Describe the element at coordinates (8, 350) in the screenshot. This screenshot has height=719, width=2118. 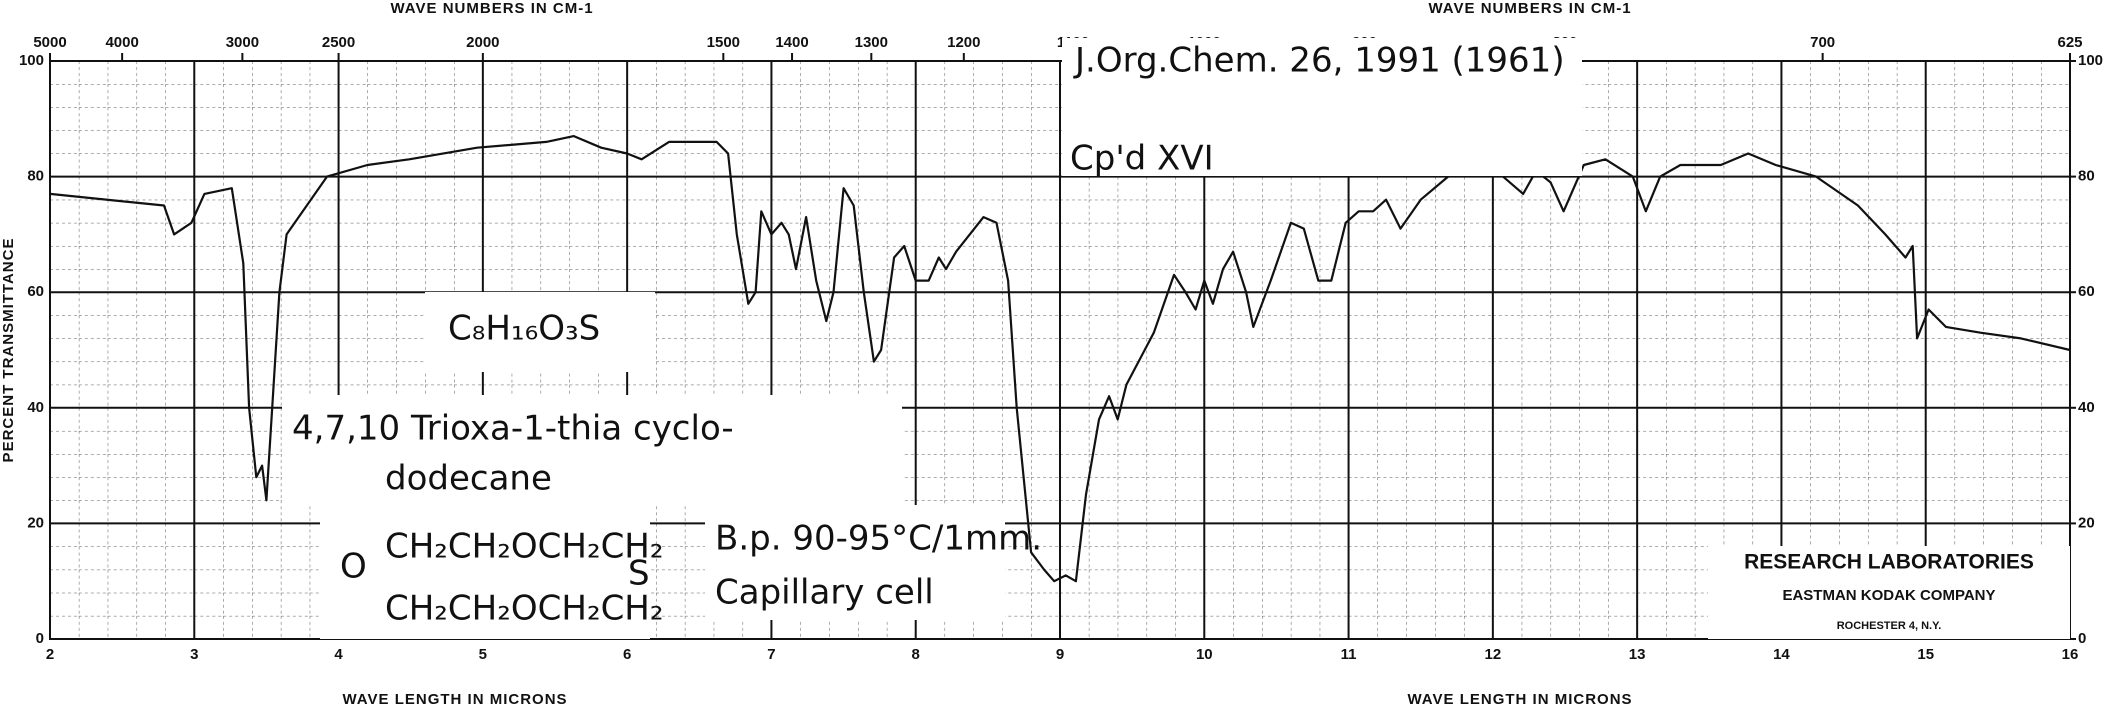
I see `y-axis-label: PERCENT TRANSMITTANCE` at that location.